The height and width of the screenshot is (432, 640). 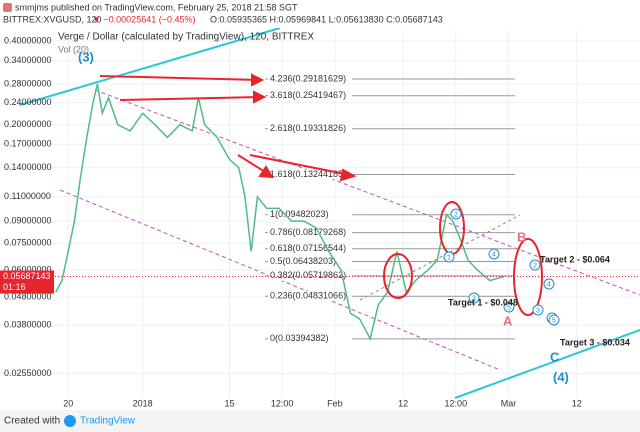 What do you see at coordinates (28, 144) in the screenshot?
I see `y-tick-label: 0.17000000` at bounding box center [28, 144].